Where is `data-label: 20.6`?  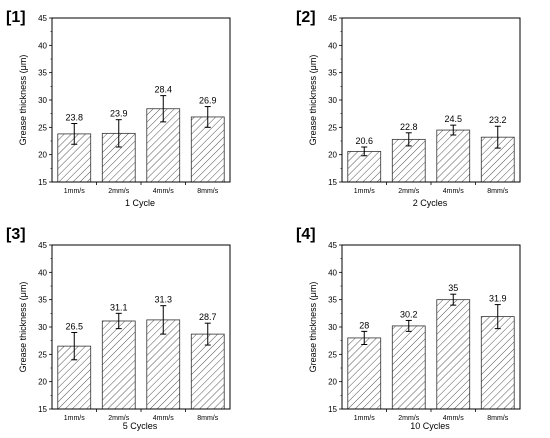
data-label: 20.6 is located at coordinates (364, 141).